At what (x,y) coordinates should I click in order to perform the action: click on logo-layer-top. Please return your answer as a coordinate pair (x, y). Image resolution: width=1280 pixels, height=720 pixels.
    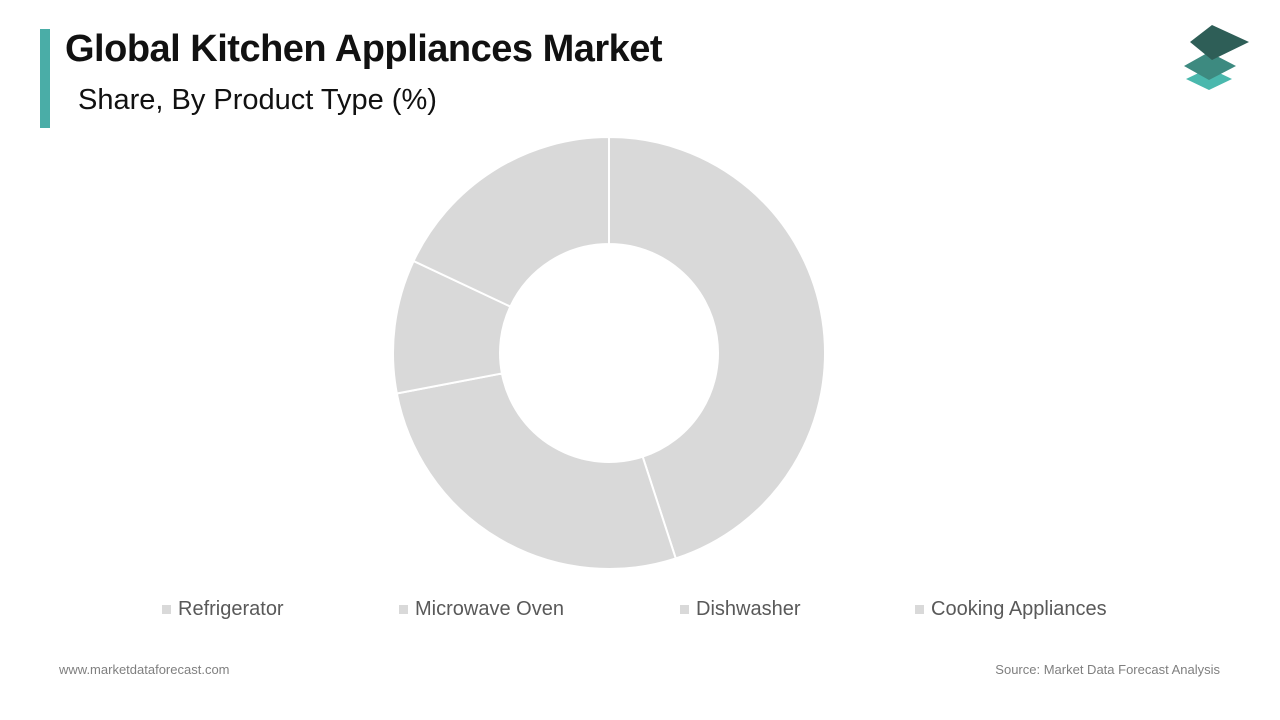
    Looking at the image, I should click on (1219, 42).